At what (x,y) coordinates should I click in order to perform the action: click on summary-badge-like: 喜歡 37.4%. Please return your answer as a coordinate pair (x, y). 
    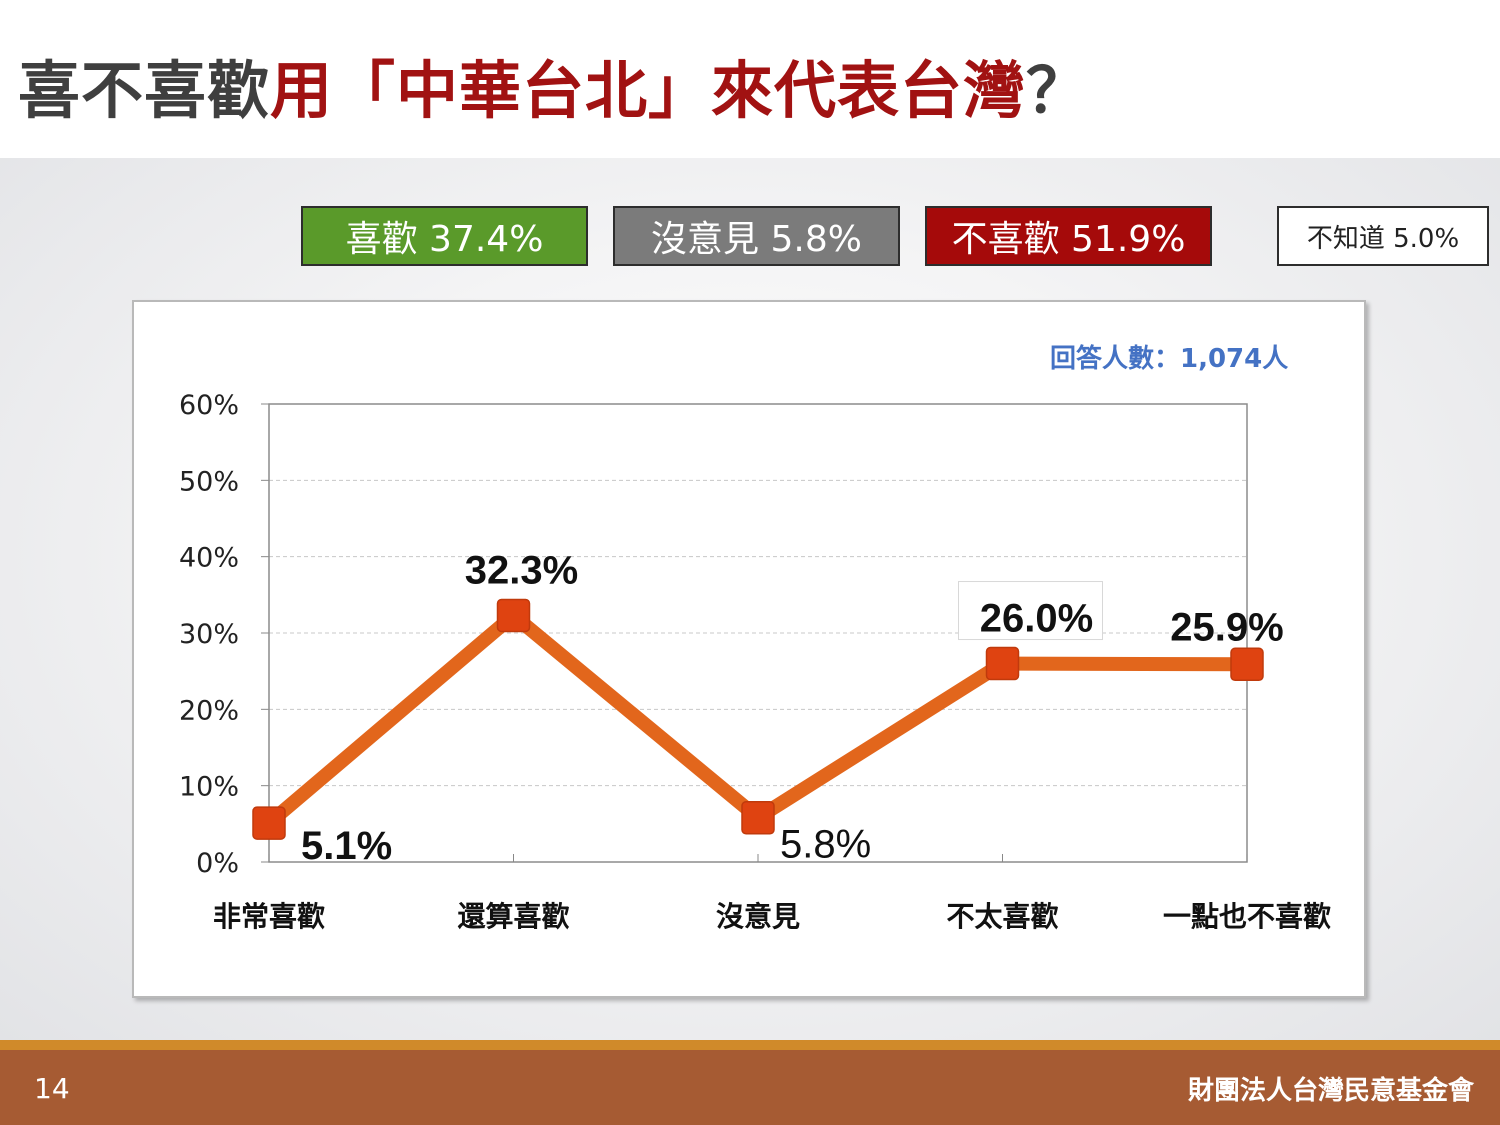
    Looking at the image, I should click on (444, 236).